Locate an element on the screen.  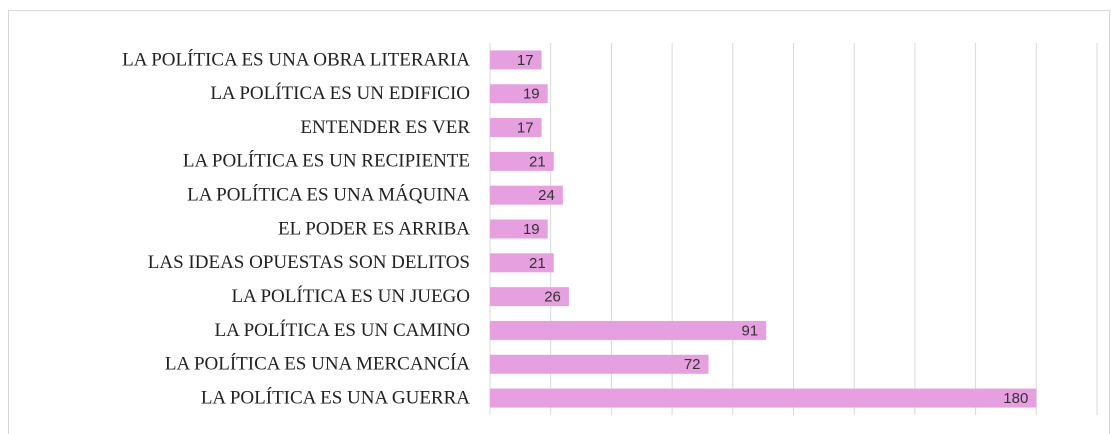
data-label: 91 is located at coordinates (749, 330).